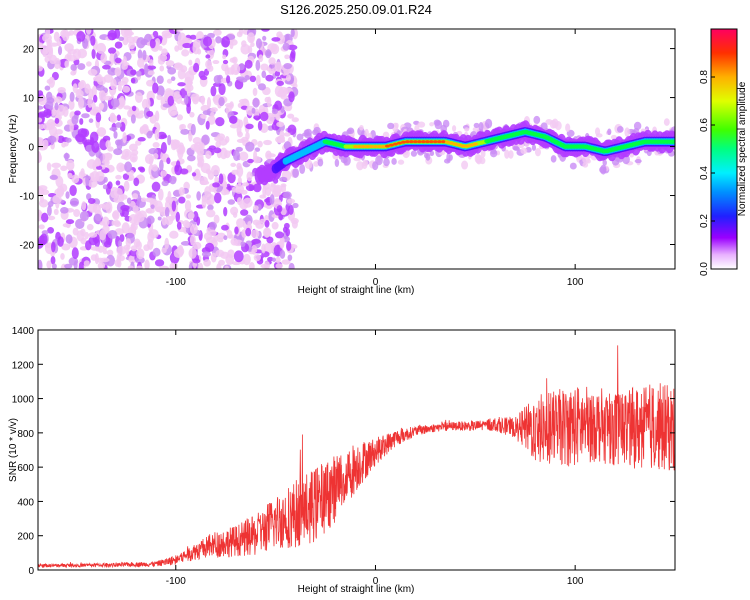 Image resolution: width=750 pixels, height=600 pixels. Describe the element at coordinates (376, 581) in the screenshot. I see `snr-x-tick-label: 0` at that location.